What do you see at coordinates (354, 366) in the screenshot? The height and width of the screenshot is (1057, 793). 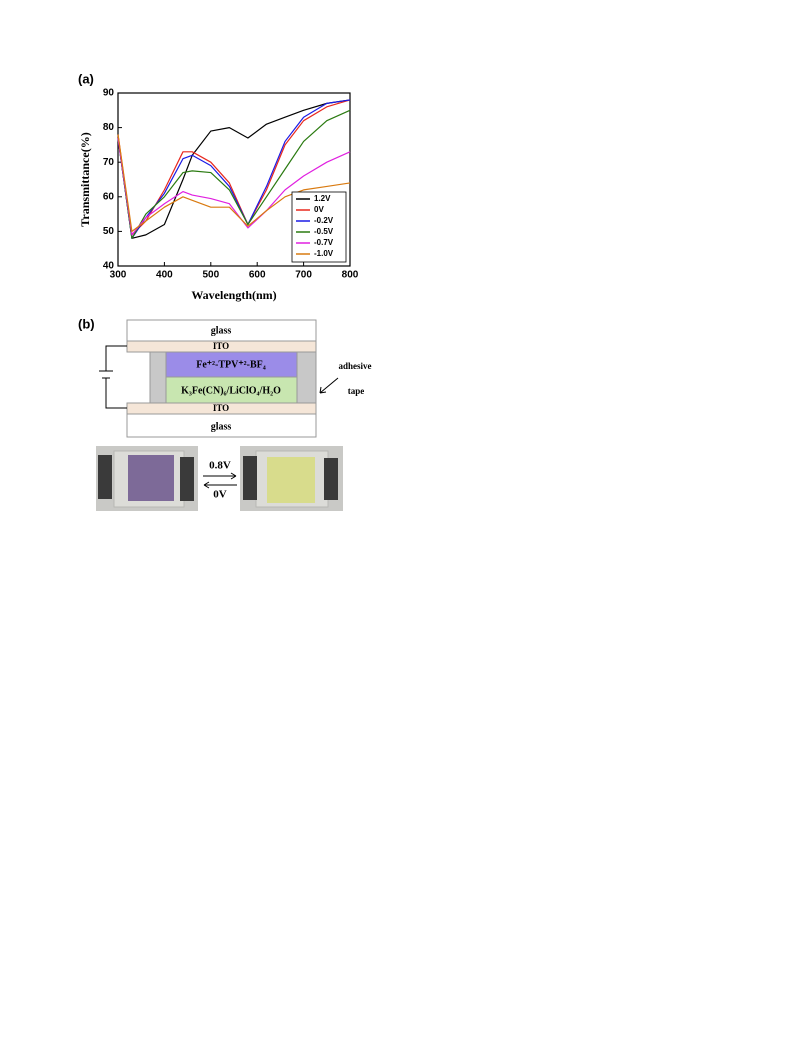 I see `annotation: adhesive` at bounding box center [354, 366].